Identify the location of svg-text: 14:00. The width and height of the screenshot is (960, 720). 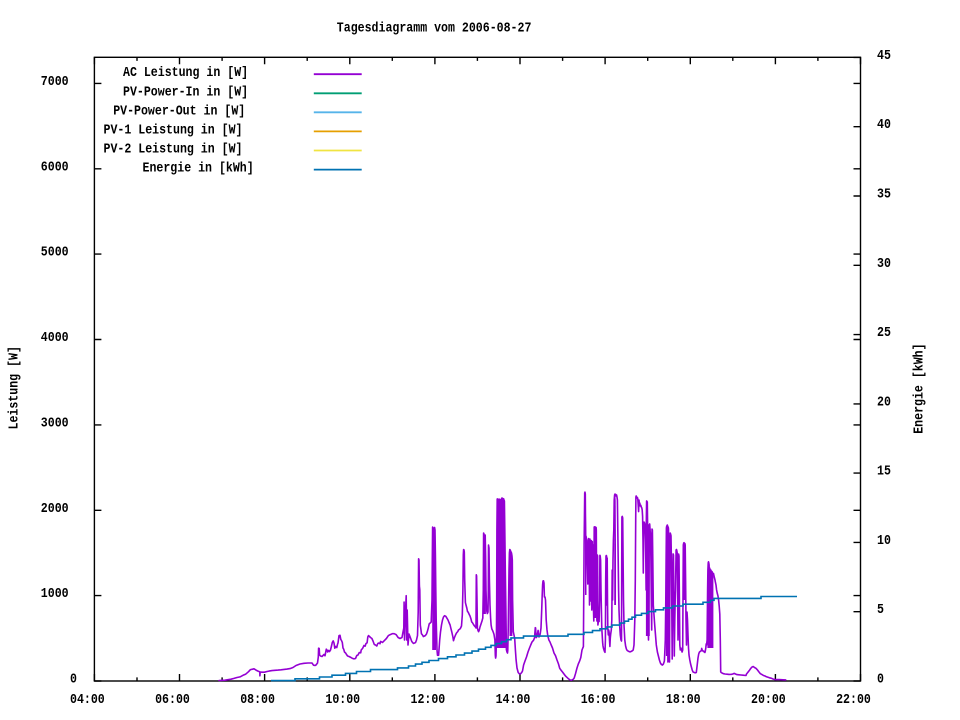
(513, 700).